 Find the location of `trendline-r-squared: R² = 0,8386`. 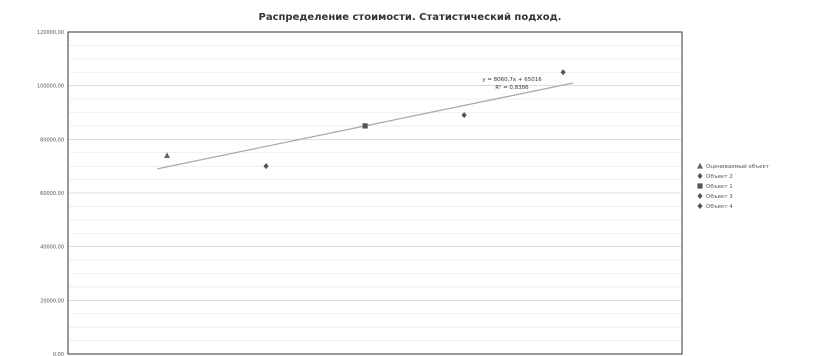

trendline-r-squared: R² = 0,8386 is located at coordinates (512, 87).